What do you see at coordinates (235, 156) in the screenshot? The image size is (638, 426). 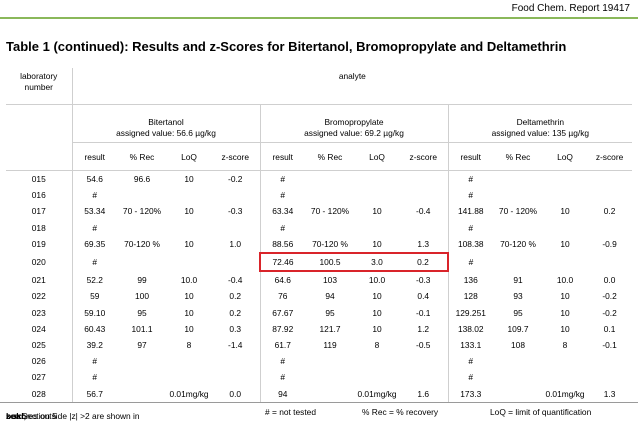 I see `column-header: z-score` at bounding box center [235, 156].